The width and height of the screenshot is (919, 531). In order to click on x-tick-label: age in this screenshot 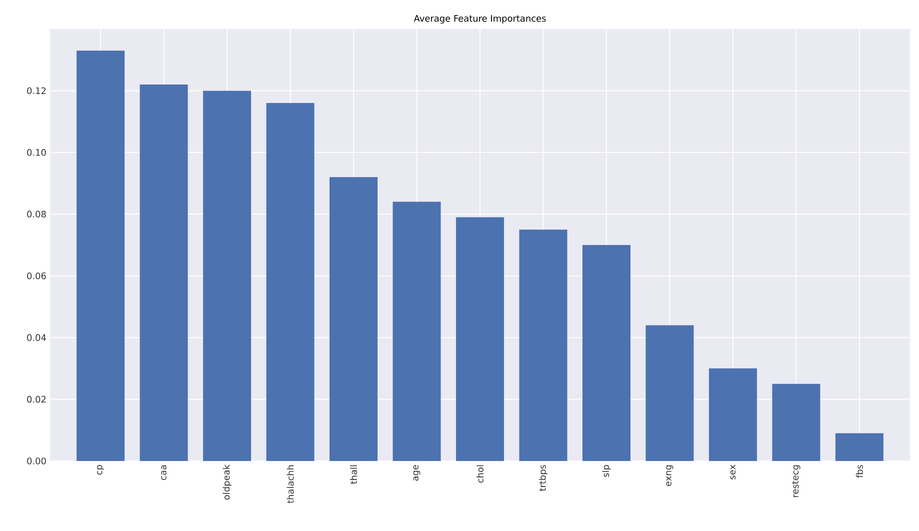, I will do `click(416, 472)`.